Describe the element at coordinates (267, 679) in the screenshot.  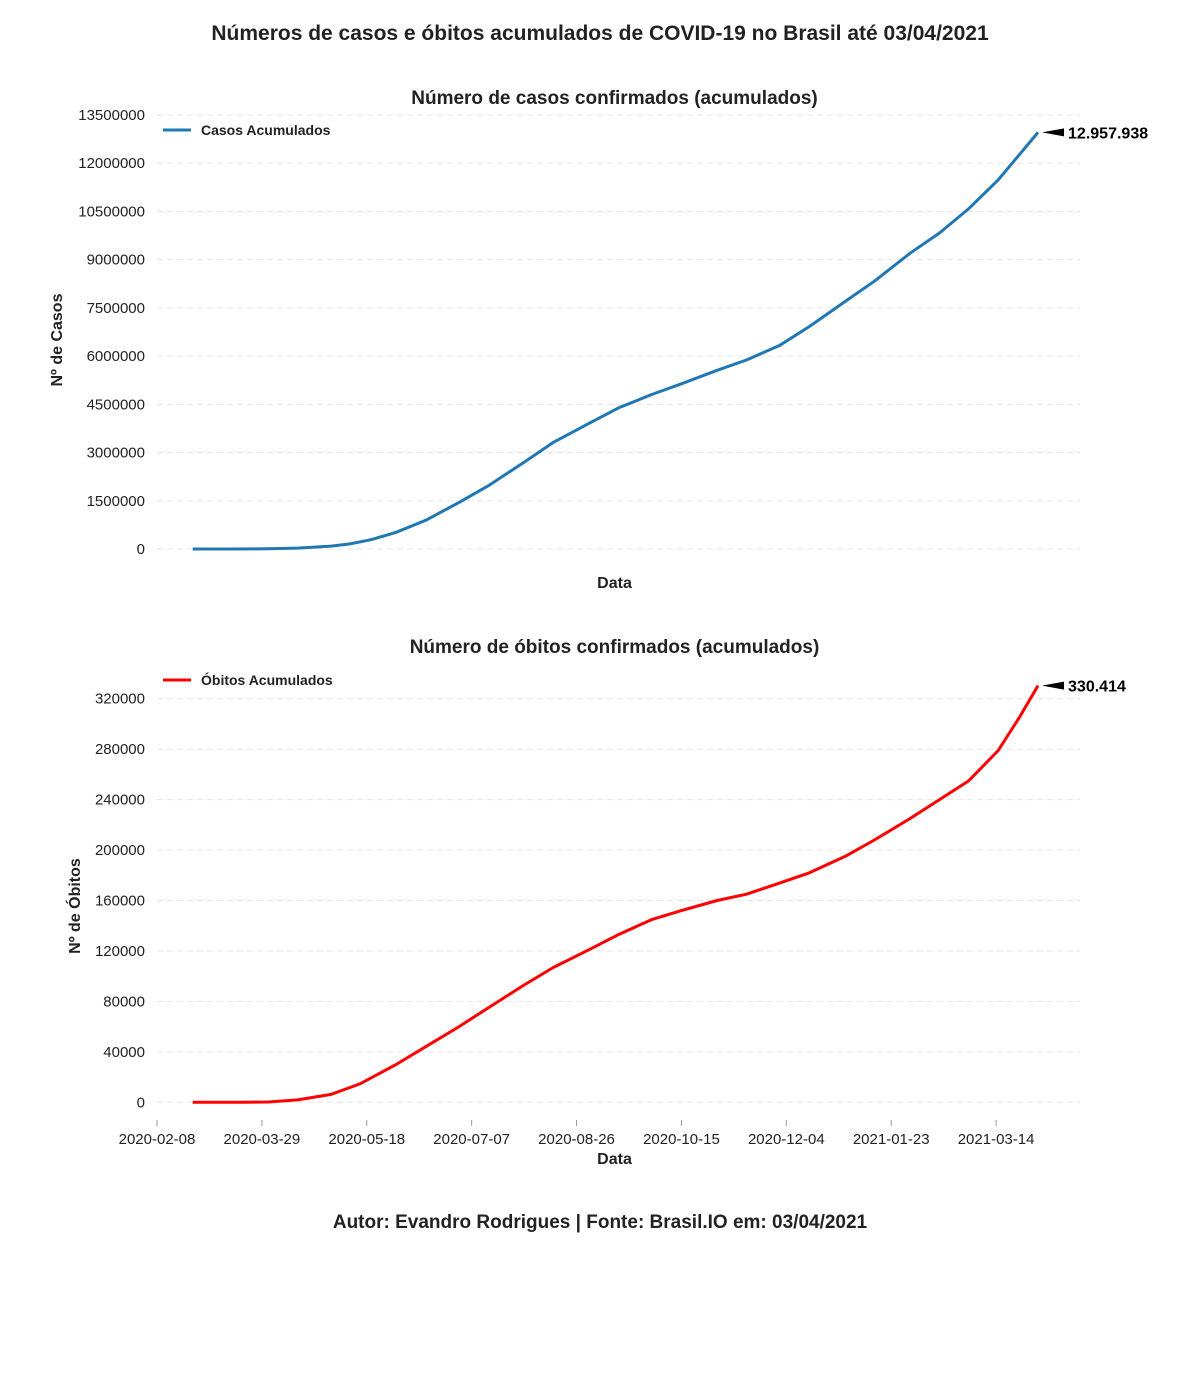
I see `legend-label: Óbitos Acumulados` at that location.